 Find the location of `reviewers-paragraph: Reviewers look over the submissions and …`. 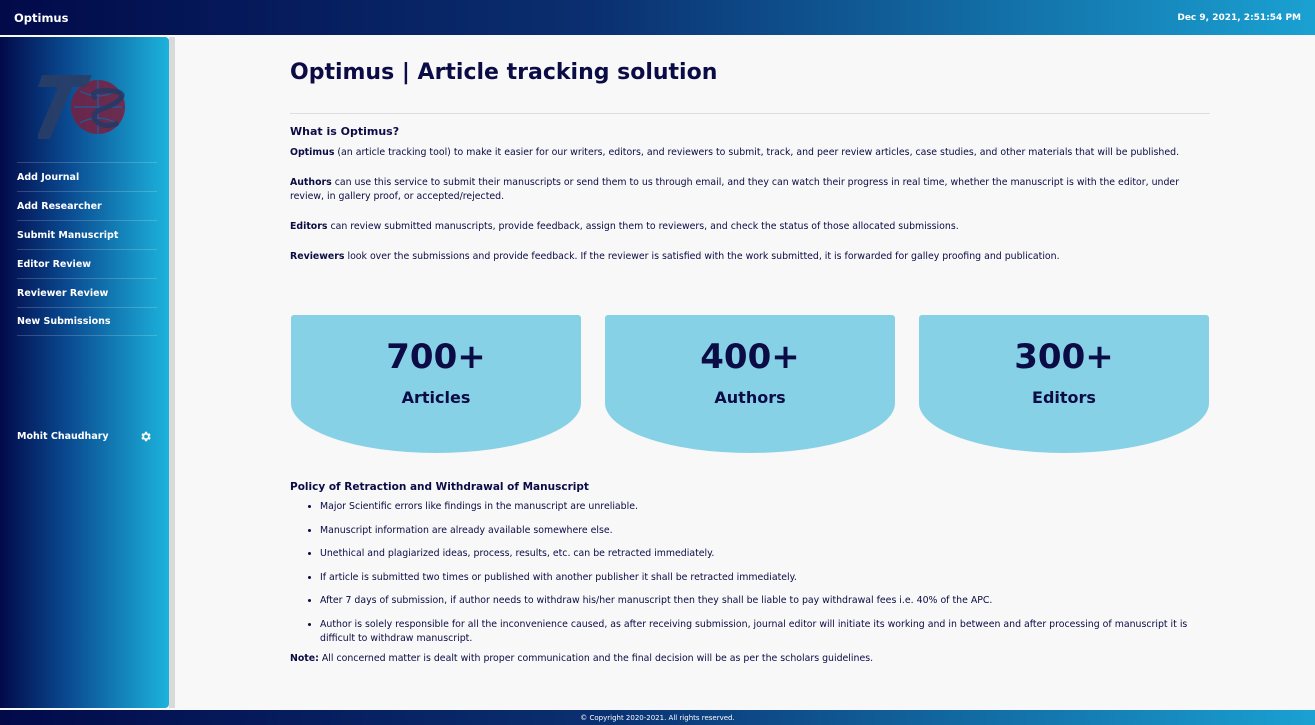

reviewers-paragraph: Reviewers look over the submissions and … is located at coordinates (750, 257).